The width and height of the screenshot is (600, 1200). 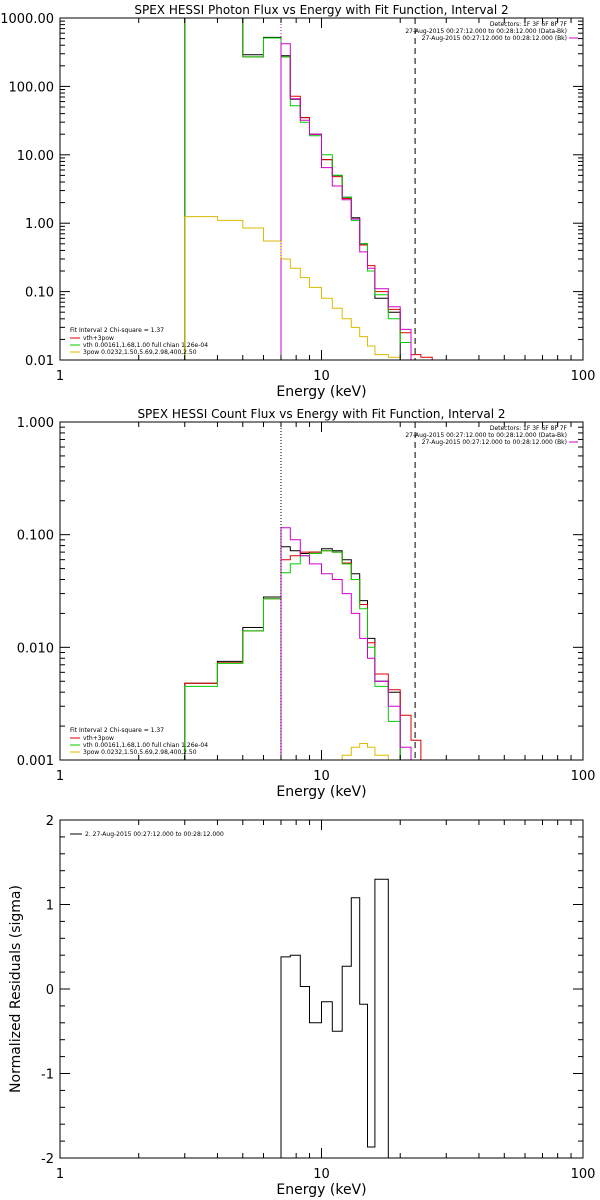 What do you see at coordinates (16, 989) in the screenshot?
I see `y-axis-label: Normalized Residuals (sigma)` at bounding box center [16, 989].